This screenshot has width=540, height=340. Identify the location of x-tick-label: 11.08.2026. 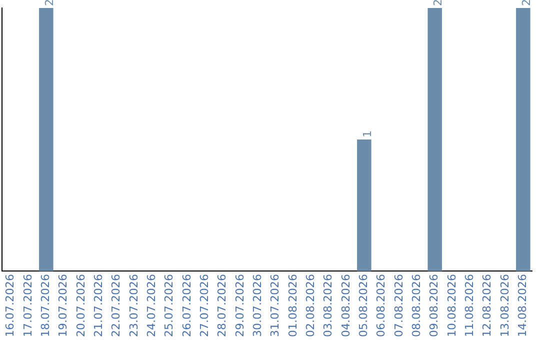
(469, 306).